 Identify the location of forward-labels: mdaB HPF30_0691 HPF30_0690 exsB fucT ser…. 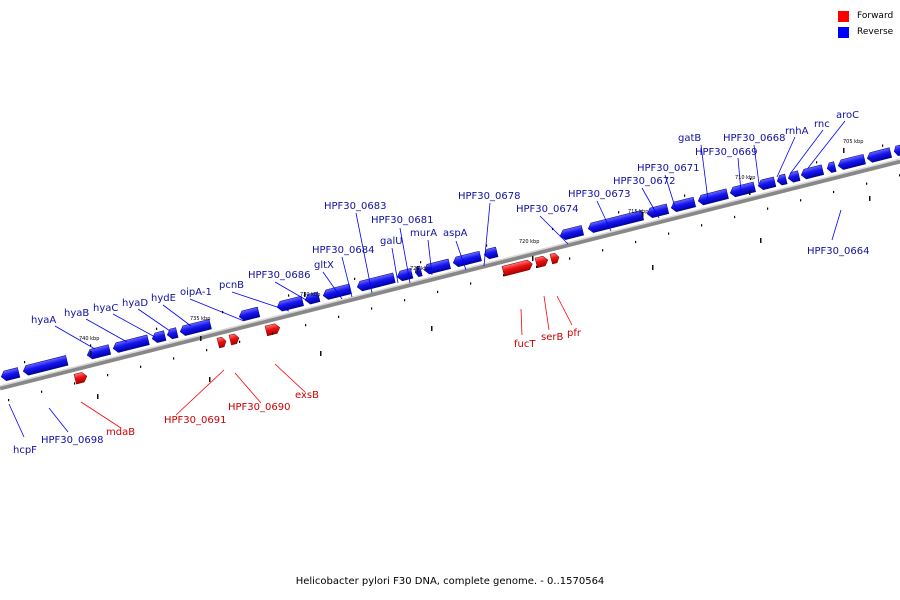
(344, 383).